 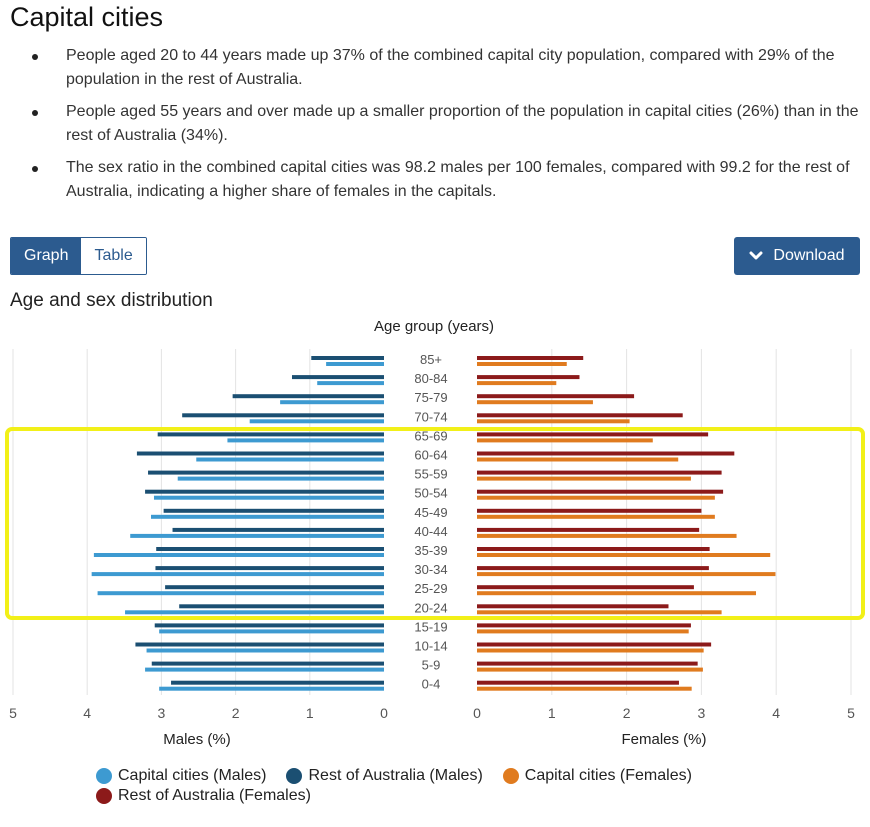 What do you see at coordinates (597, 776) in the screenshot?
I see `legend-item-capital-females: Capital cities (Females)` at bounding box center [597, 776].